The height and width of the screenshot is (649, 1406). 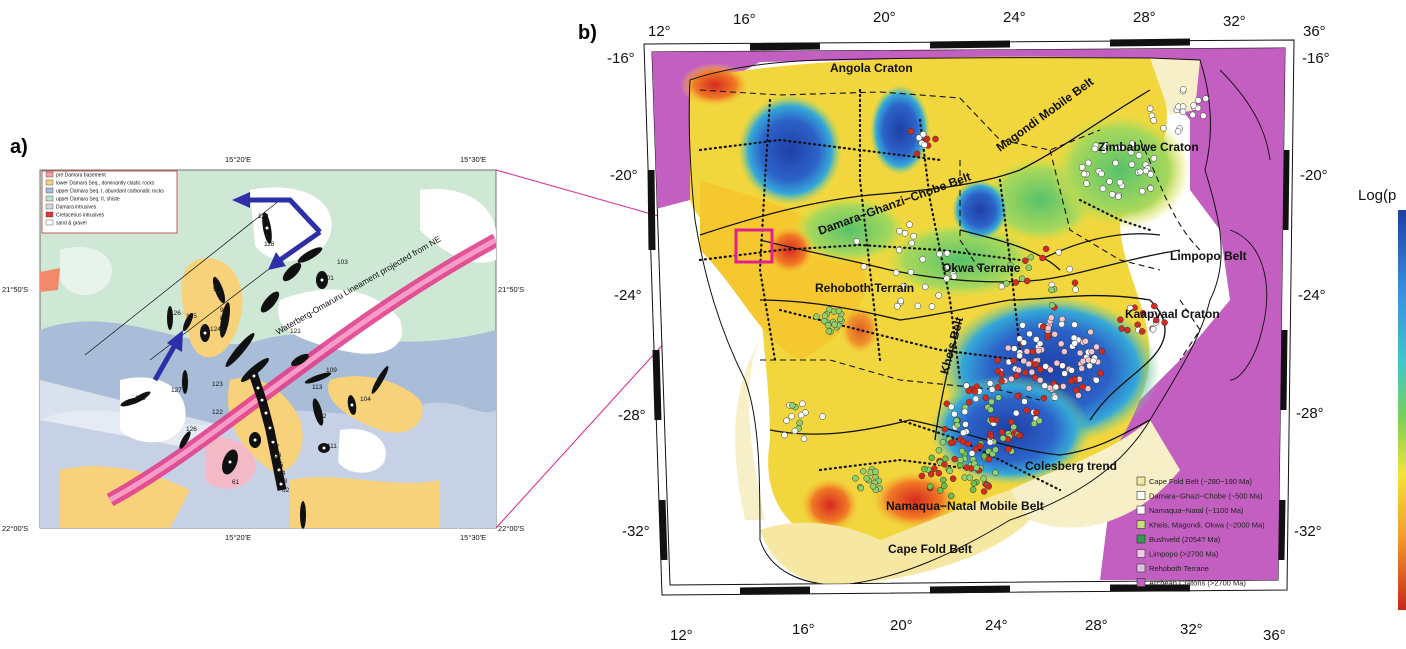 What do you see at coordinates (864, 288) in the screenshot?
I see `label-rehoboth-terrain: Rehoboth Terrain` at bounding box center [864, 288].